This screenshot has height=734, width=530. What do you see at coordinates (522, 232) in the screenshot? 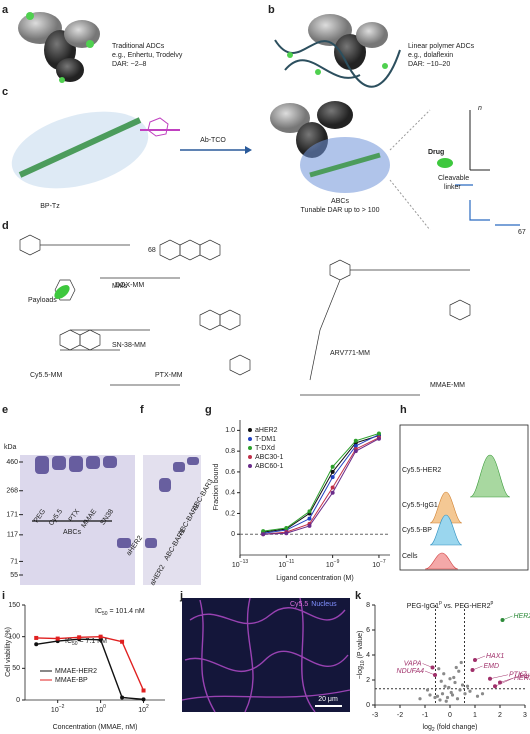
I see `label: 67` at bounding box center [522, 232].